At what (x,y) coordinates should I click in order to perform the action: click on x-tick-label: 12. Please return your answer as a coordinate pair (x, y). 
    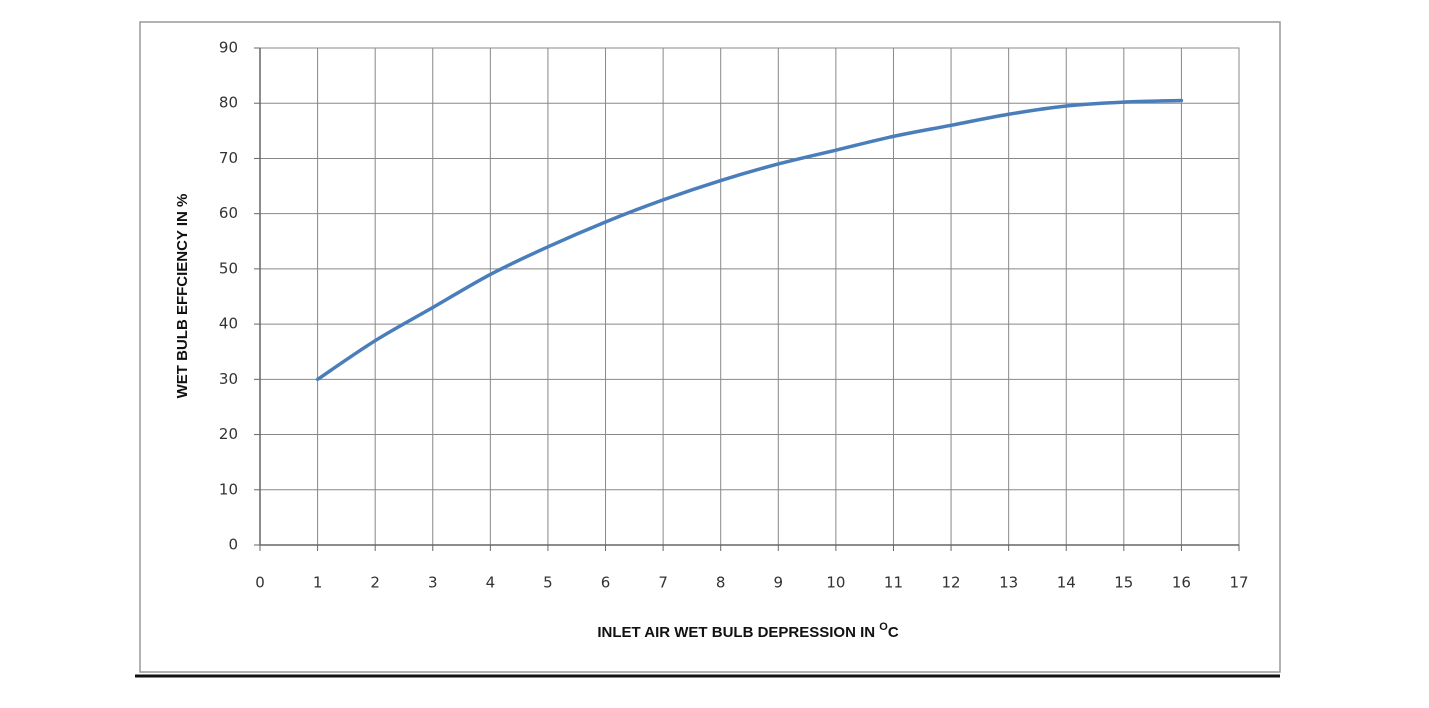
    Looking at the image, I should click on (951, 583).